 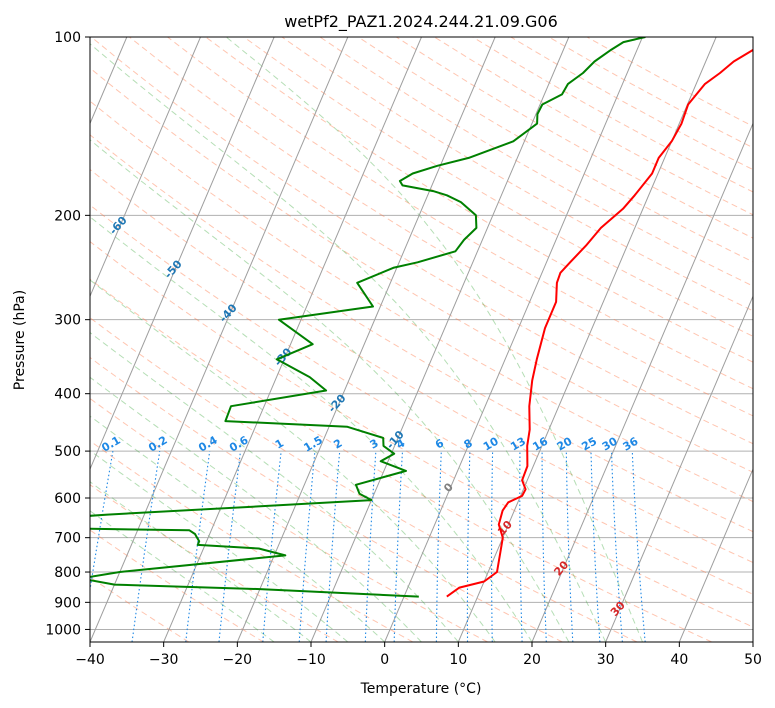 I want to click on y-tick-label: 500, so click(x=67, y=452).